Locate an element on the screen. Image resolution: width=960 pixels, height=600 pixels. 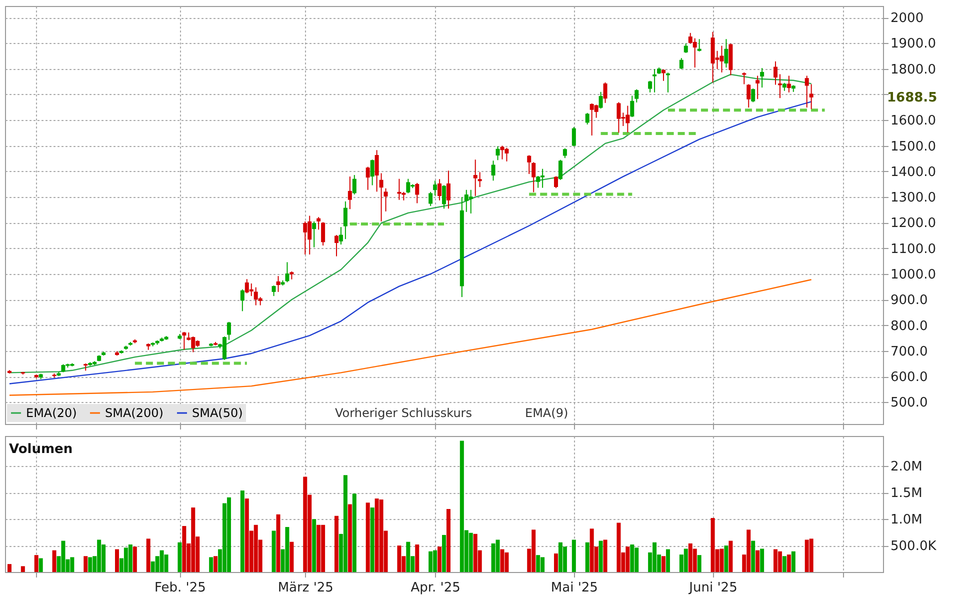
x-tick-label: Juni '25 is located at coordinates (713, 588).